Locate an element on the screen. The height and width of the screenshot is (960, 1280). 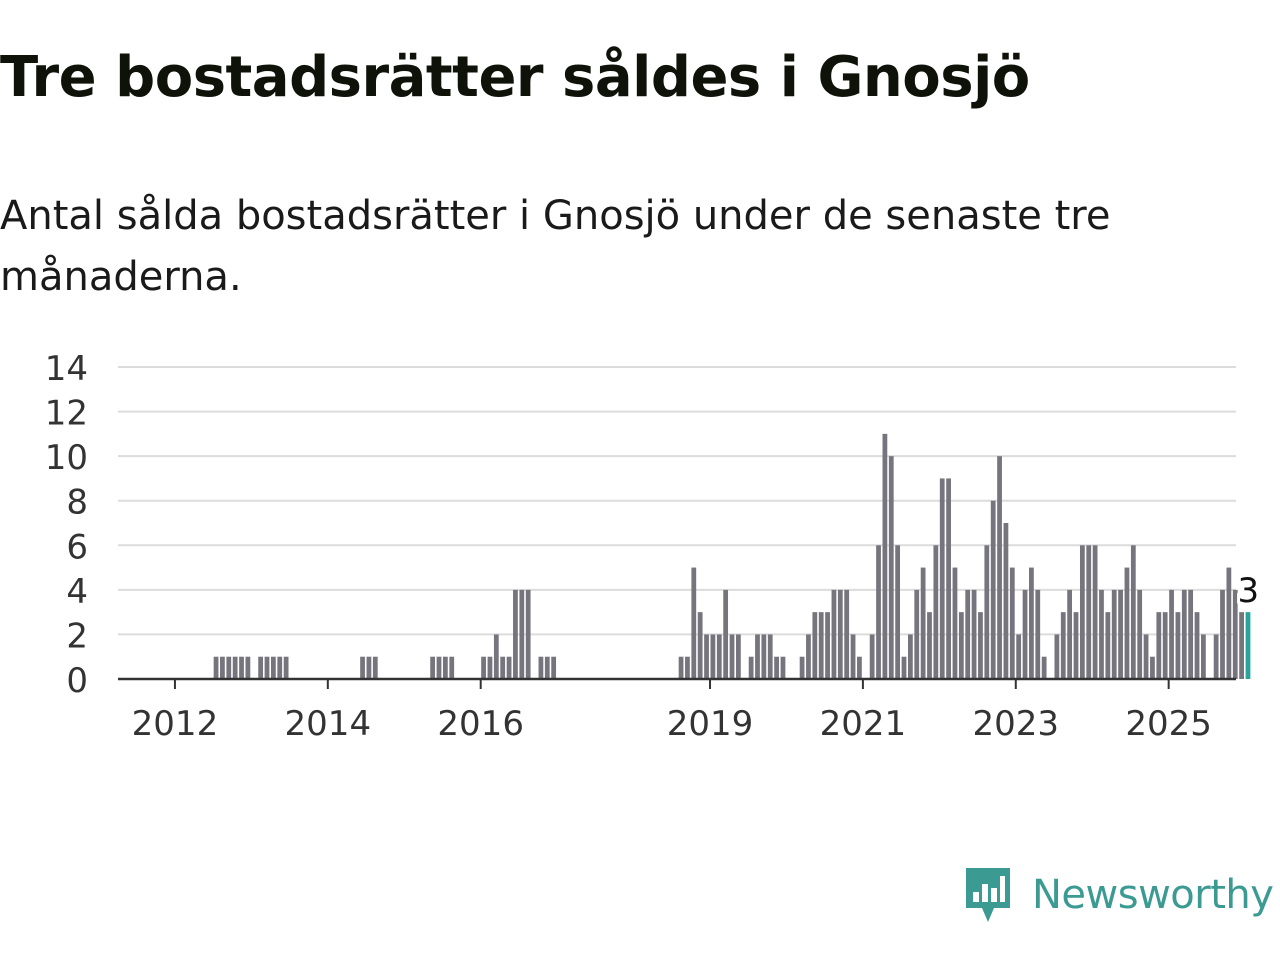
y-tick-label: 4 is located at coordinates (77, 592).